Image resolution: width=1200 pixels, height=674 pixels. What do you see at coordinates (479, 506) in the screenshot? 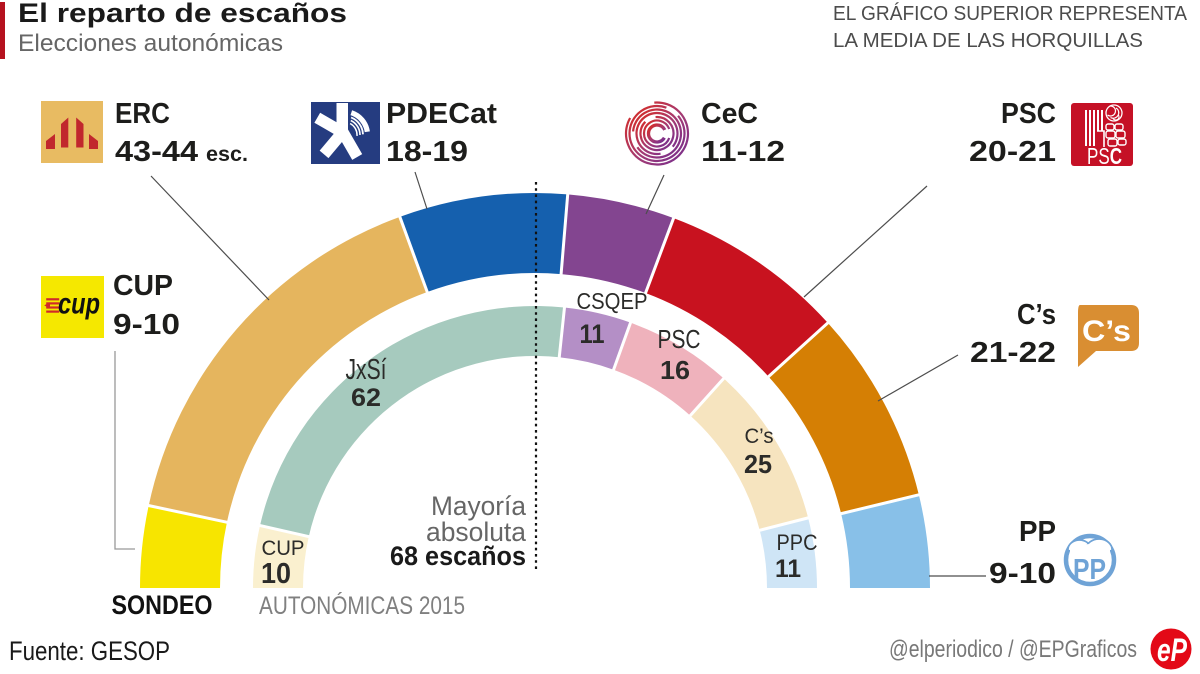
I see `svg-text: Mayoría` at bounding box center [479, 506].